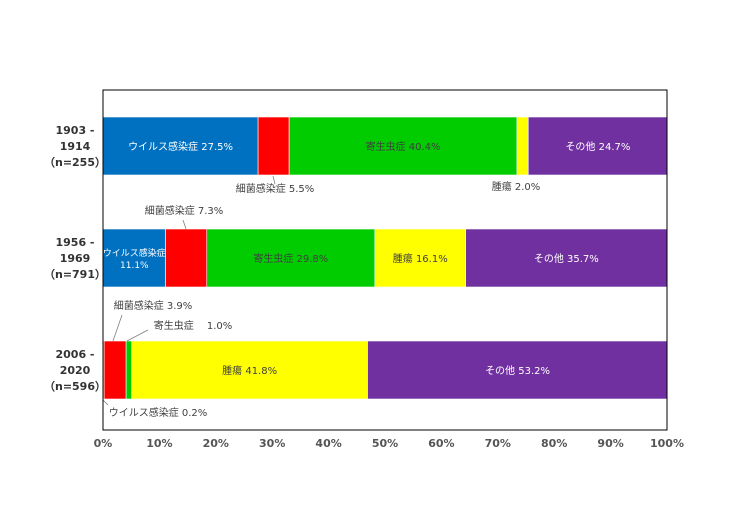  I want to click on data-label: その他 53.2%, so click(517, 370).